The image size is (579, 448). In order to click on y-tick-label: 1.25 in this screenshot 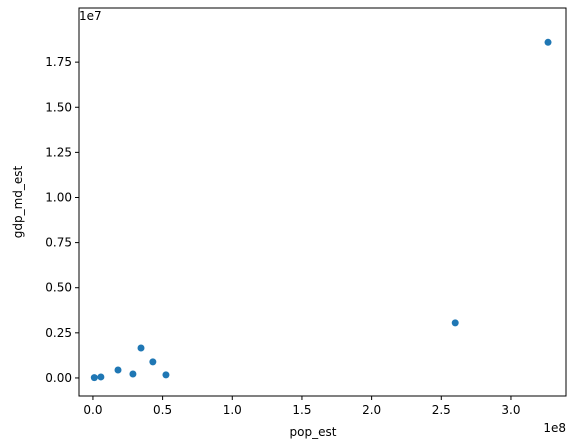, I will do `click(58, 152)`.